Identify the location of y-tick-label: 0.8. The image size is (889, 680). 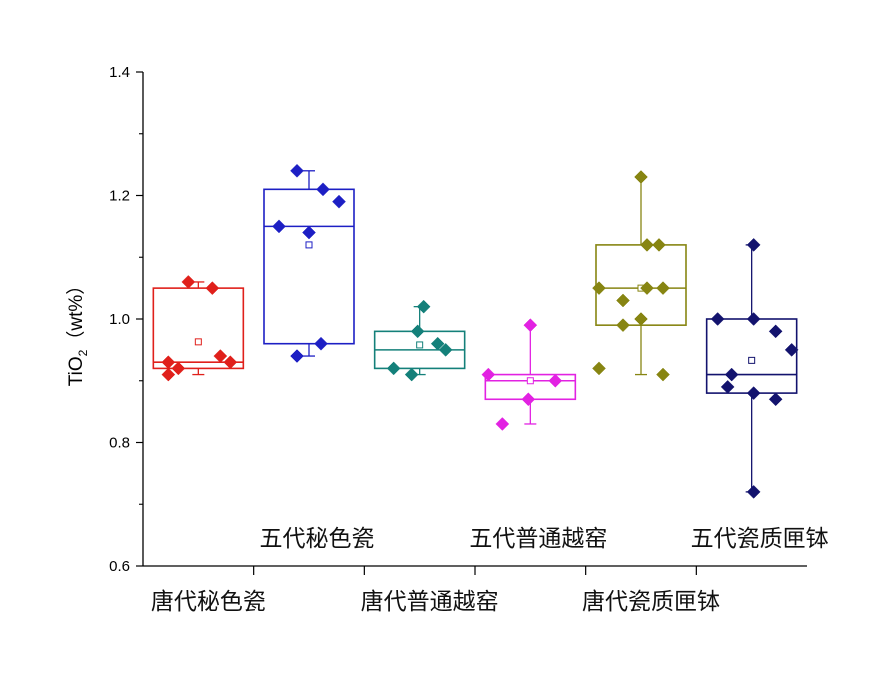
(119, 443).